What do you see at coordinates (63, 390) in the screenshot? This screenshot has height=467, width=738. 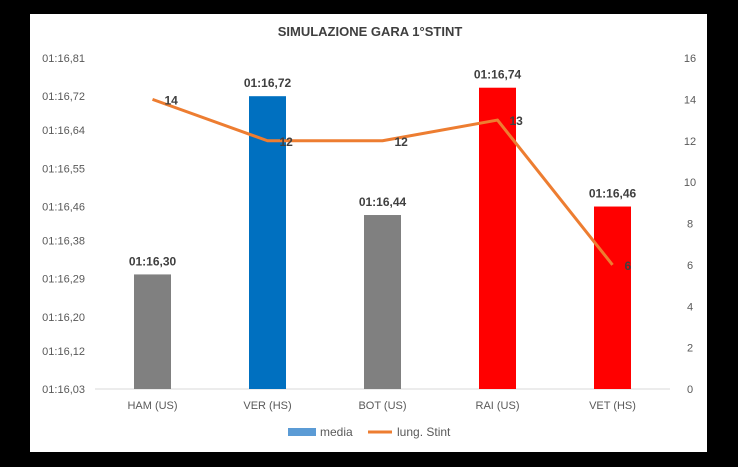 I see `y-left-tick-label: 01:16,03` at bounding box center [63, 390].